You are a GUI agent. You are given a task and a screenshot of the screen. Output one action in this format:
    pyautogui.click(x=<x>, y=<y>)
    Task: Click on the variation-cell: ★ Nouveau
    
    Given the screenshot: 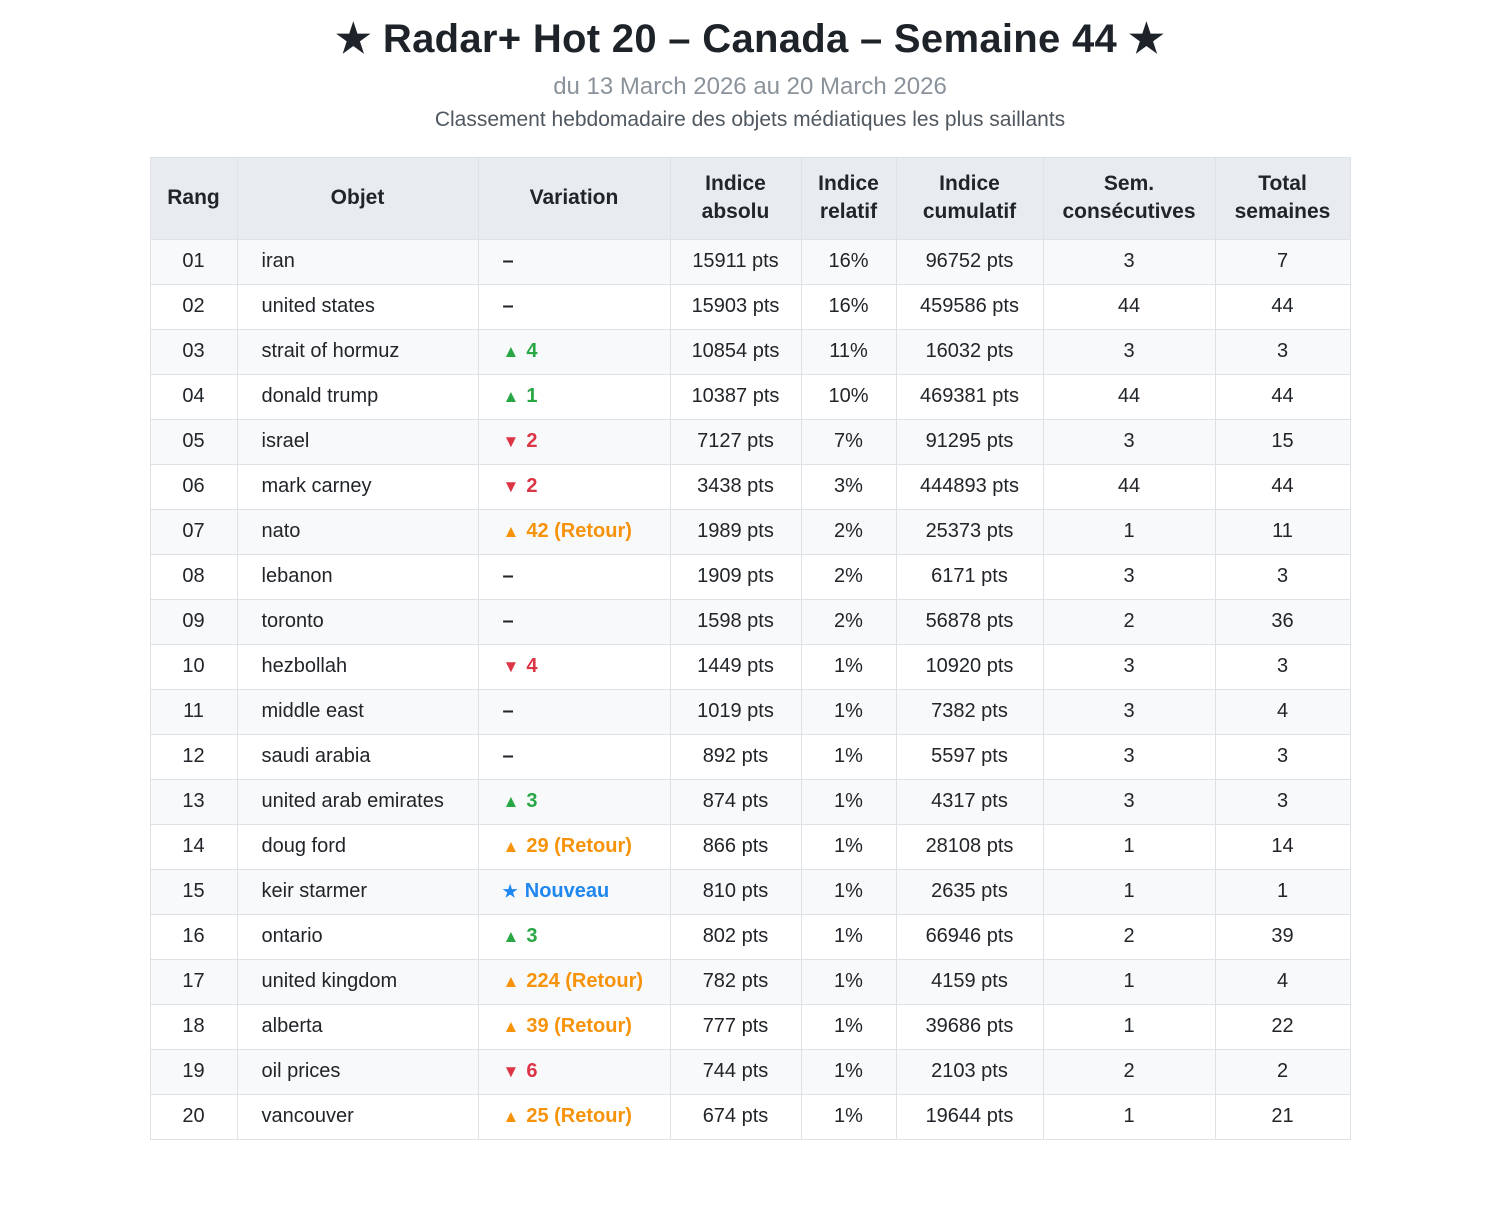 What is the action you would take?
    pyautogui.click(x=574, y=891)
    